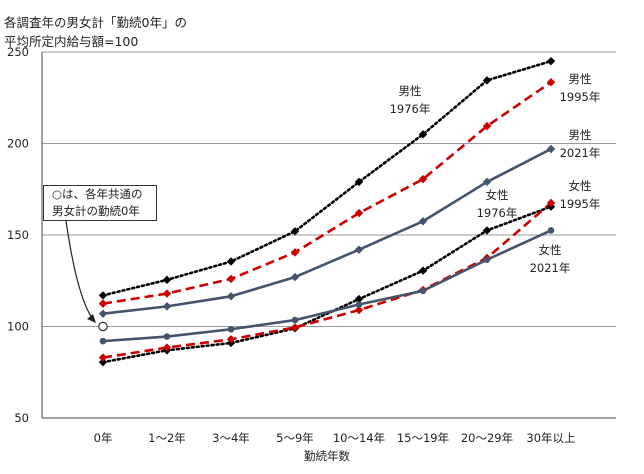  I want to click on x-axis-title: 勤続年数, so click(327, 456).